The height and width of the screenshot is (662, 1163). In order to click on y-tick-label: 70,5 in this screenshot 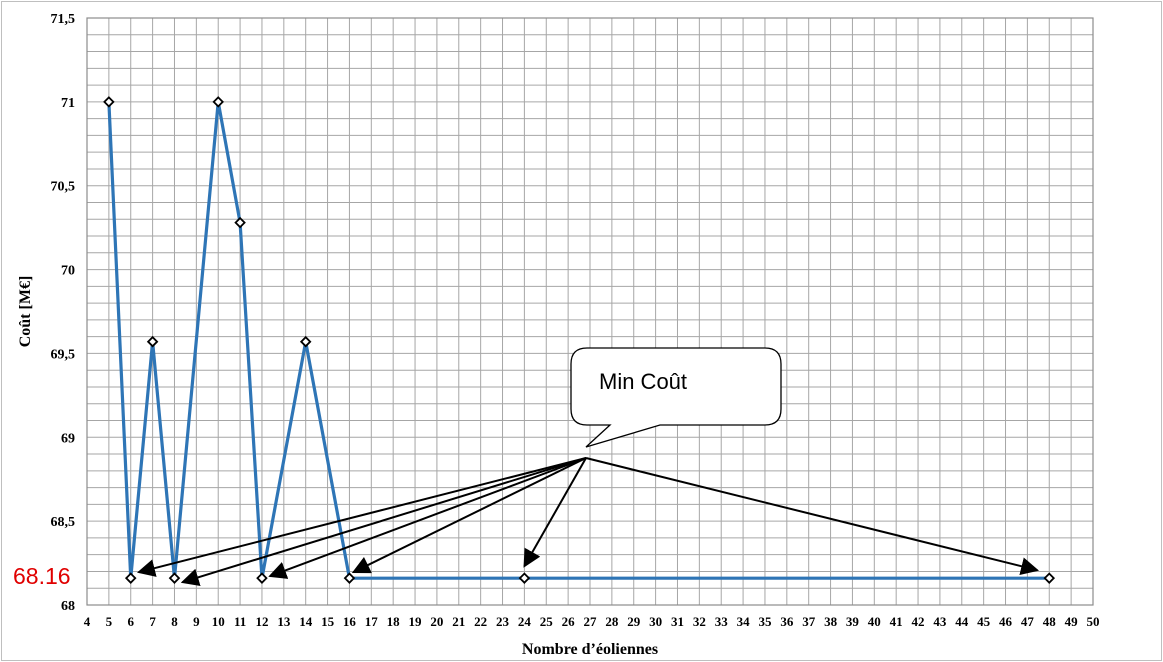, I will do `click(63, 187)`.